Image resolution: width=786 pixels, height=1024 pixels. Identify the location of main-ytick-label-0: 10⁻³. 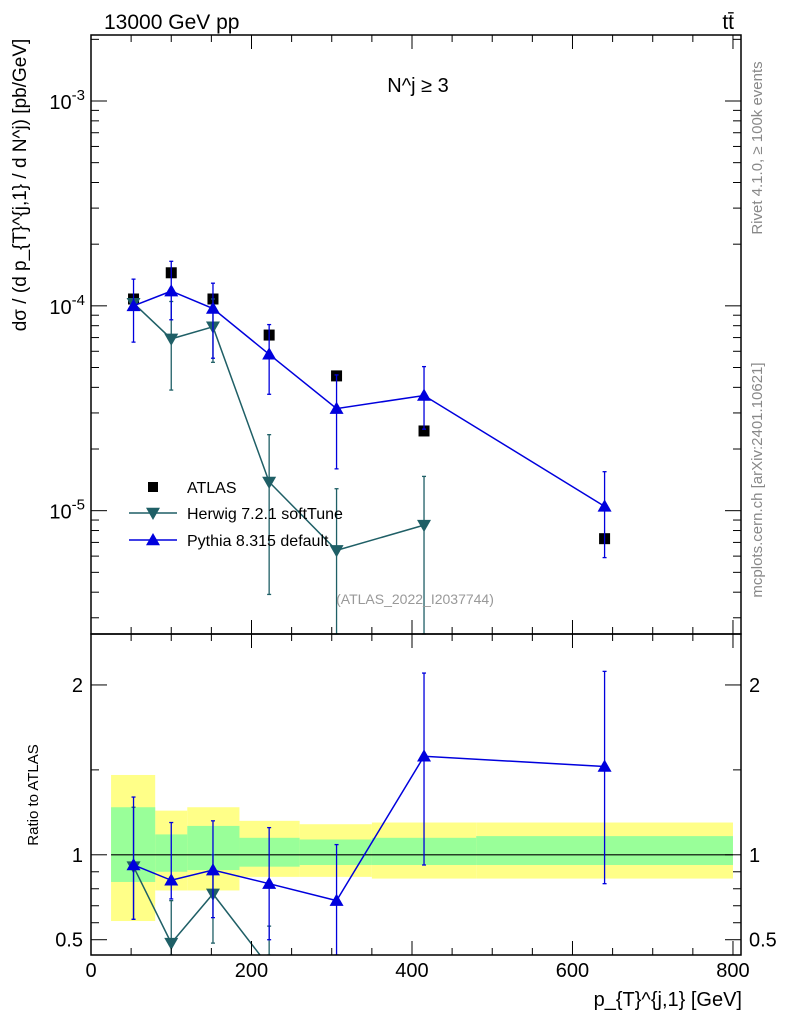
(67, 100).